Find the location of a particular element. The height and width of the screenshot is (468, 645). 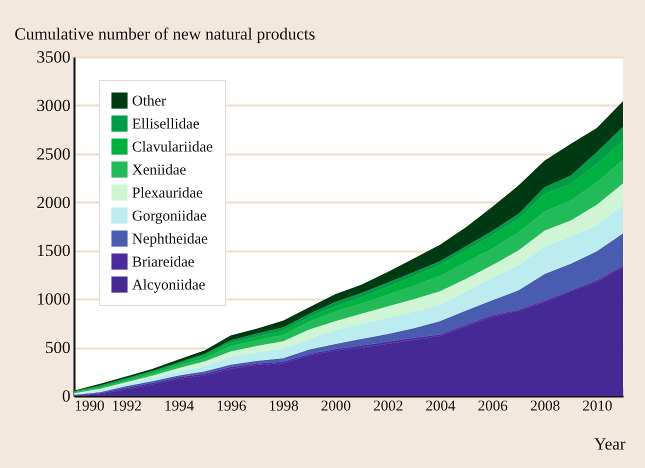

x-tick-label: 2000 is located at coordinates (335, 406).